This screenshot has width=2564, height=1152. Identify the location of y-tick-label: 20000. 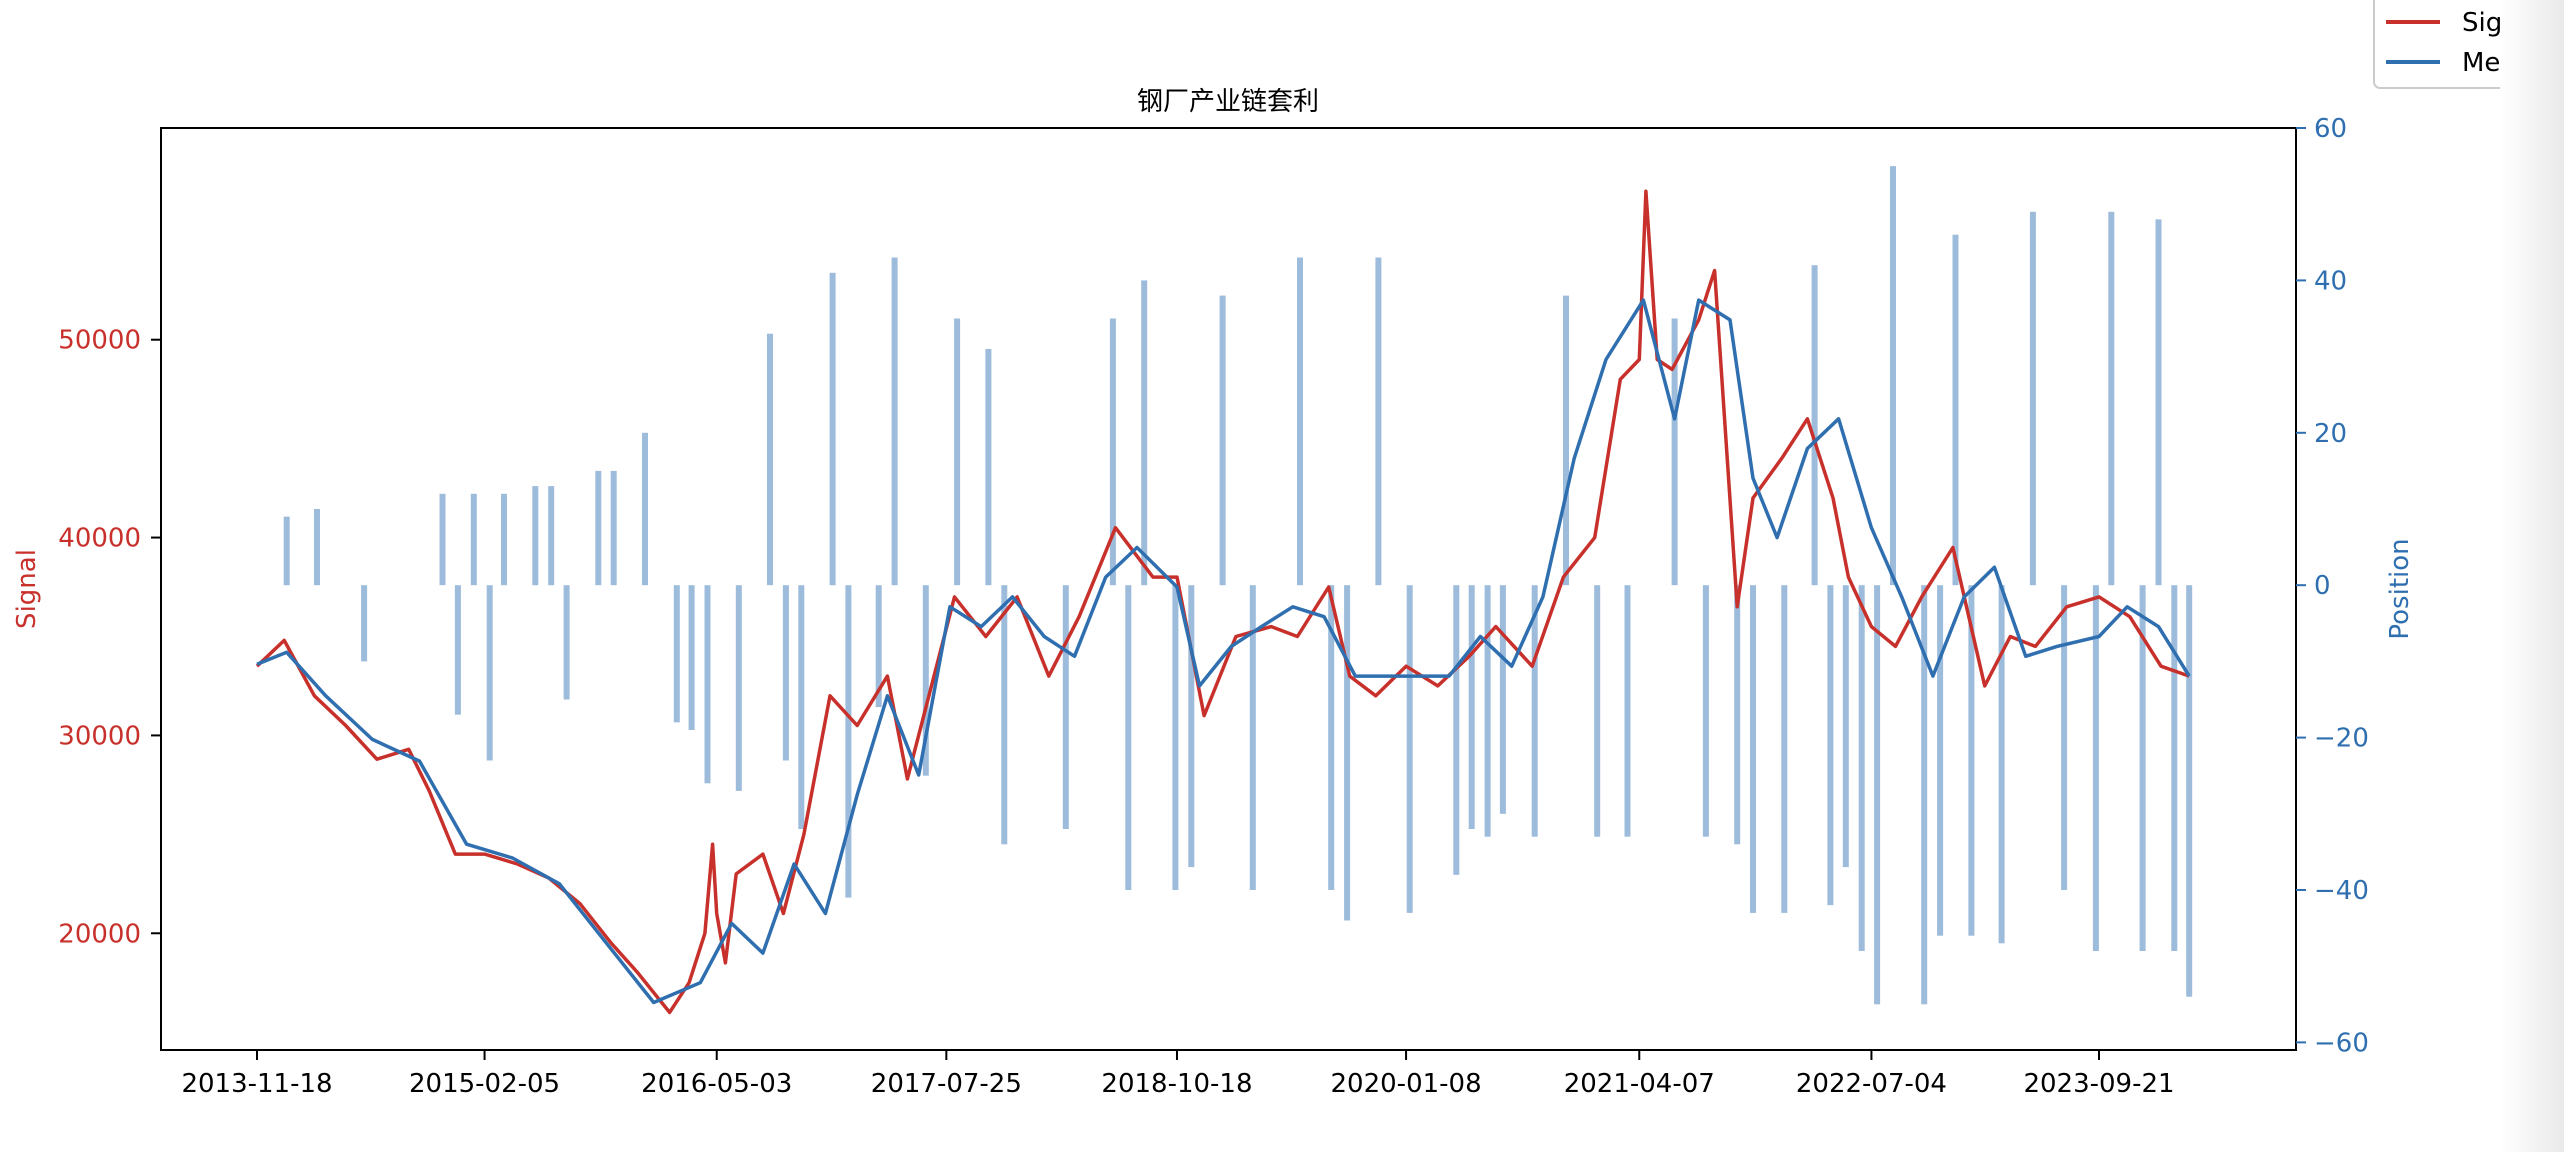
(99, 934).